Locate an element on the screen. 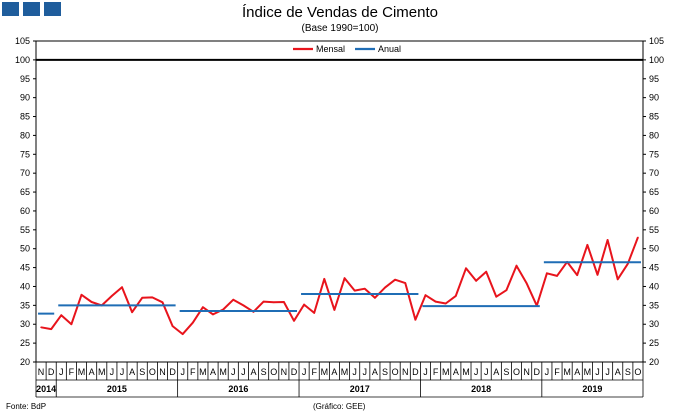  y-tick-label-left: 60 is located at coordinates (25, 211).